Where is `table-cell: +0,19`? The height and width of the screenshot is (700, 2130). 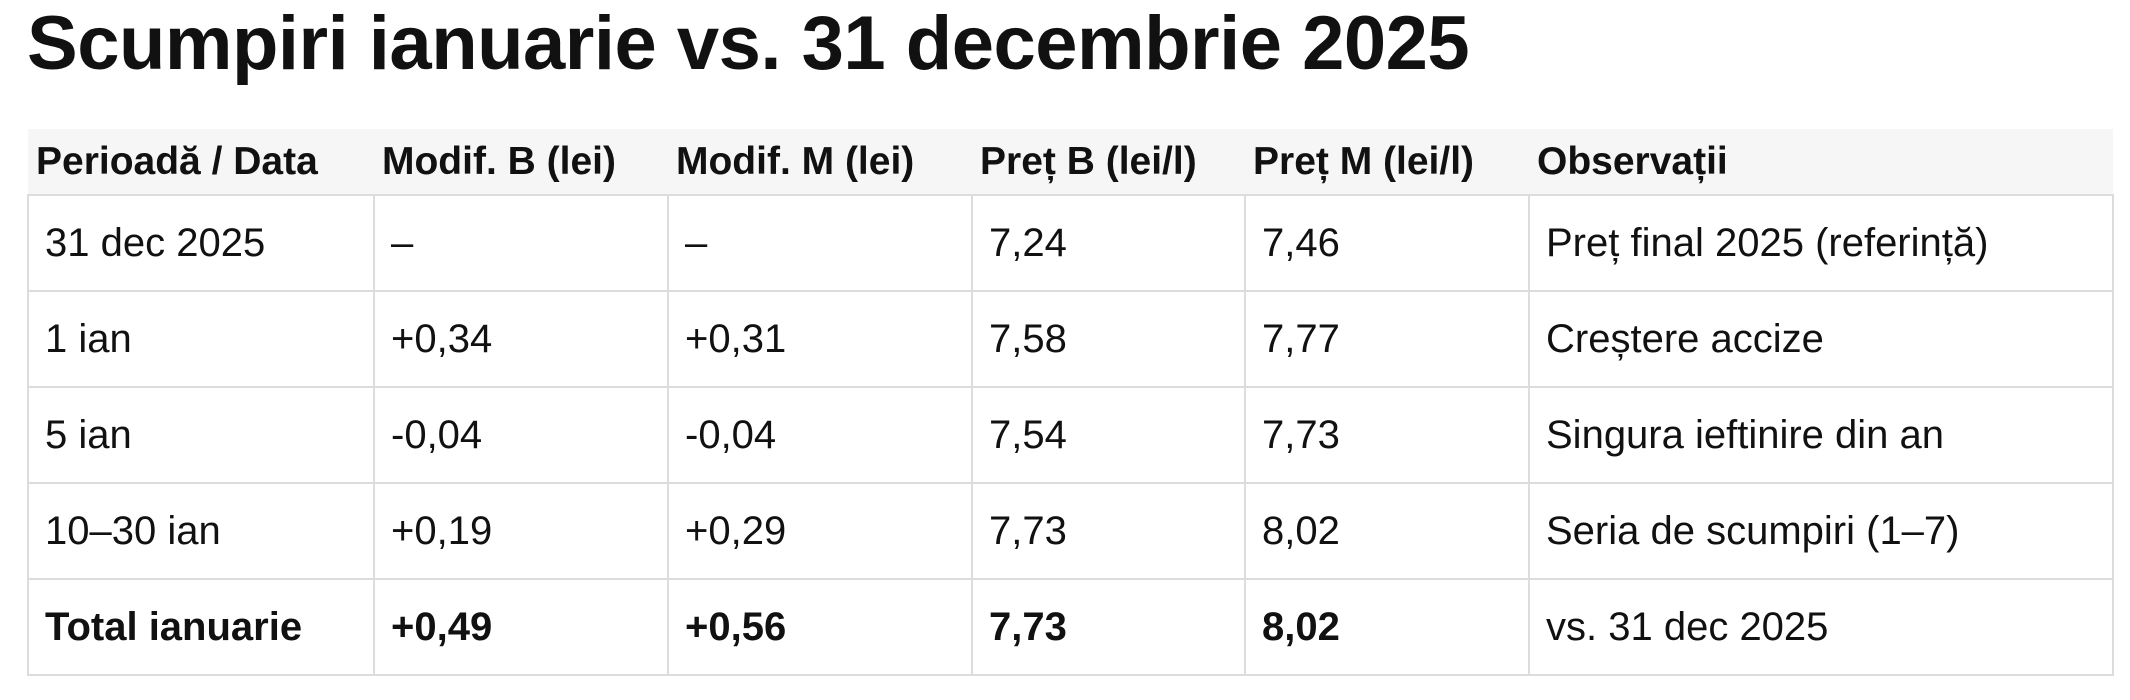
table-cell: +0,19 is located at coordinates (521, 531).